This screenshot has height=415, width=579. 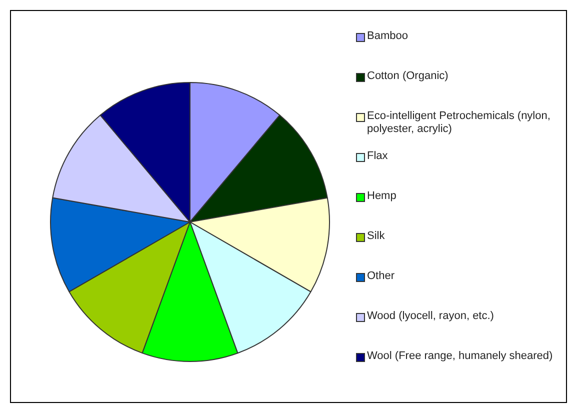 I want to click on legend-label: Eco-intelligent Petrochemicals (nylon, polyester, acrylic), so click(x=459, y=123).